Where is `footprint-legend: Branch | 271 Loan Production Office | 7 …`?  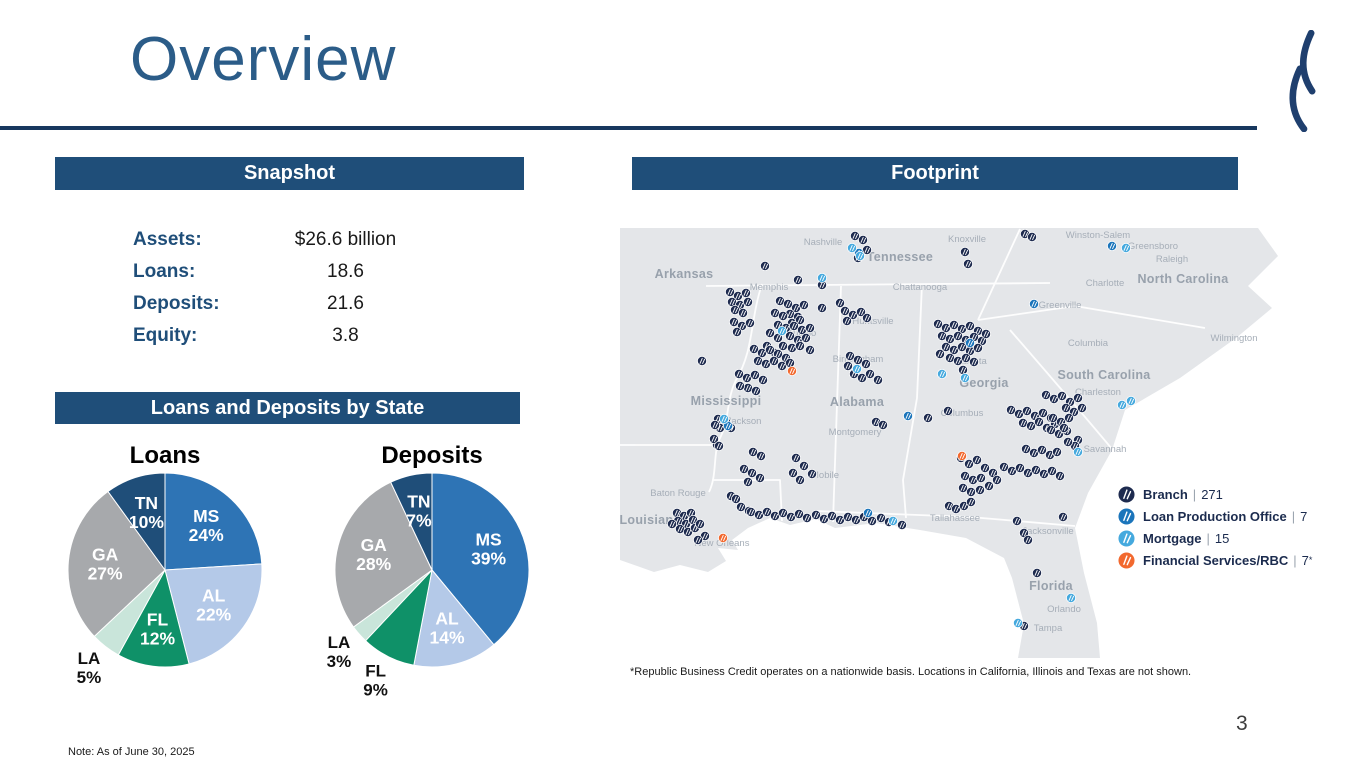 footprint-legend: Branch | 271 Loan Production Office | 7 … is located at coordinates (1215, 527).